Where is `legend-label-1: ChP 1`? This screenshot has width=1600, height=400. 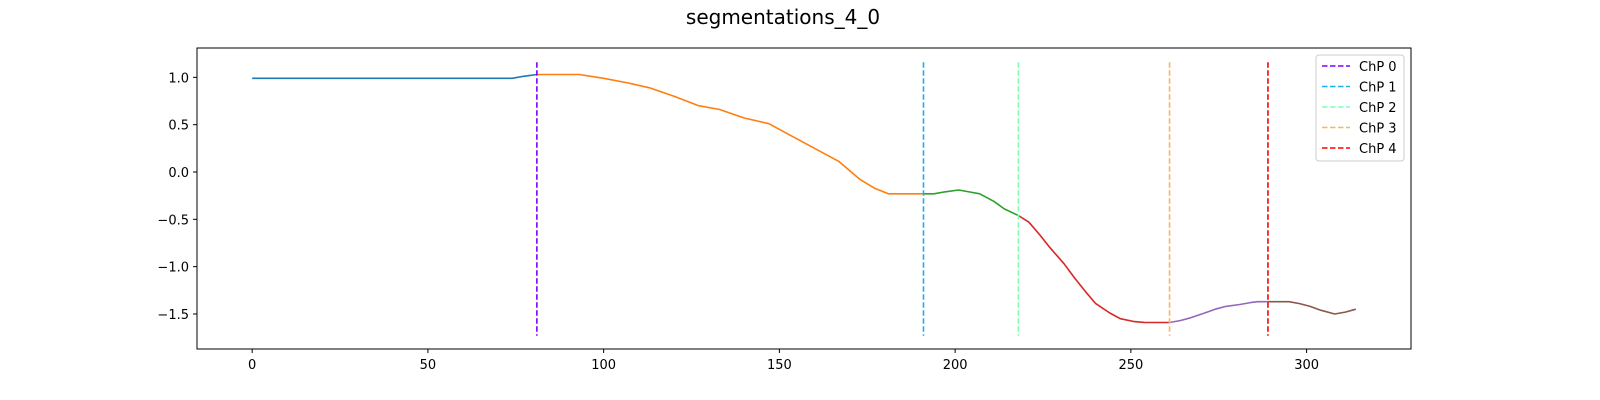 legend-label-1: ChP 1 is located at coordinates (1378, 88).